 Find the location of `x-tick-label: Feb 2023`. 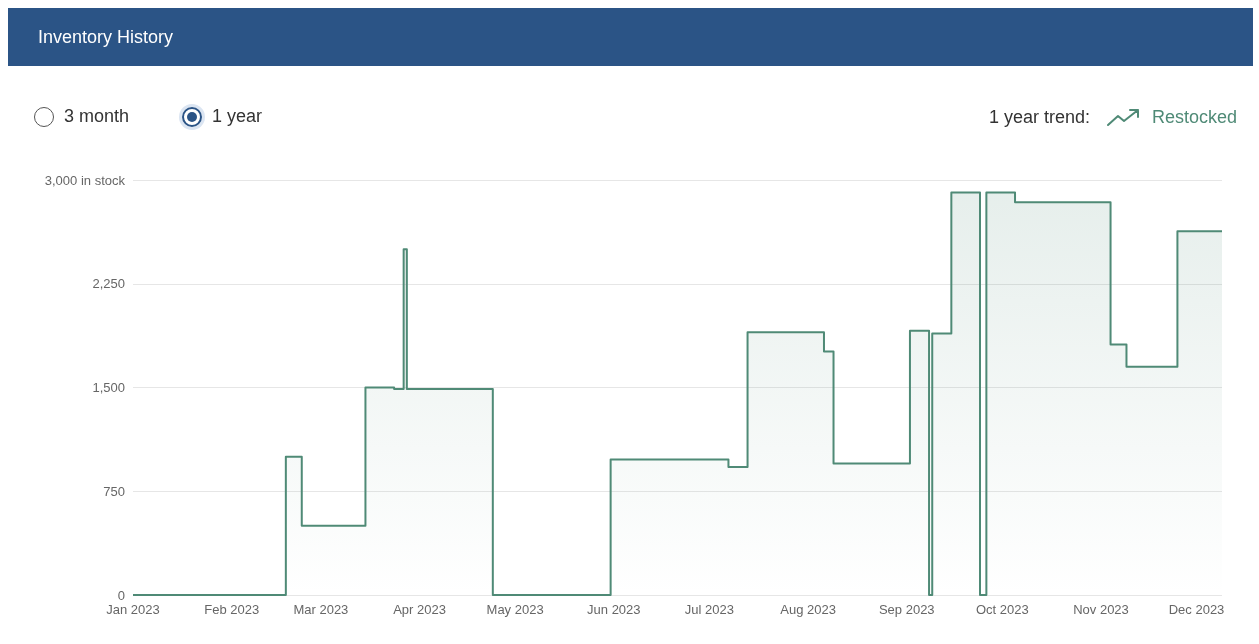

x-tick-label: Feb 2023 is located at coordinates (232, 609).